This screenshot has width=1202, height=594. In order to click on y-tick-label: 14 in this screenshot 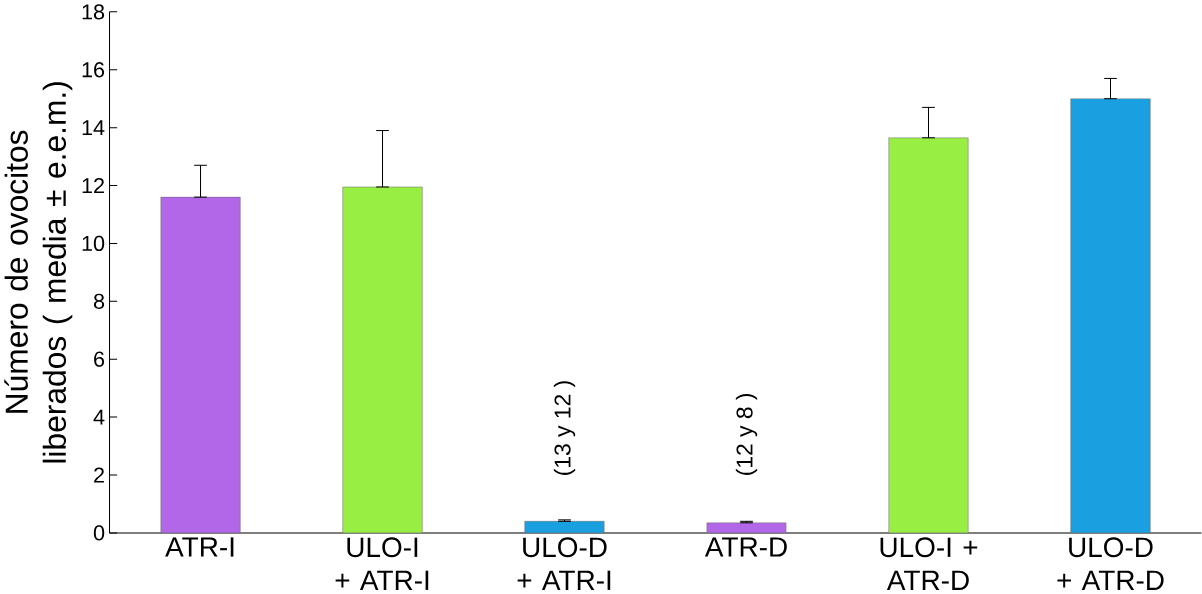, I will do `click(93, 128)`.